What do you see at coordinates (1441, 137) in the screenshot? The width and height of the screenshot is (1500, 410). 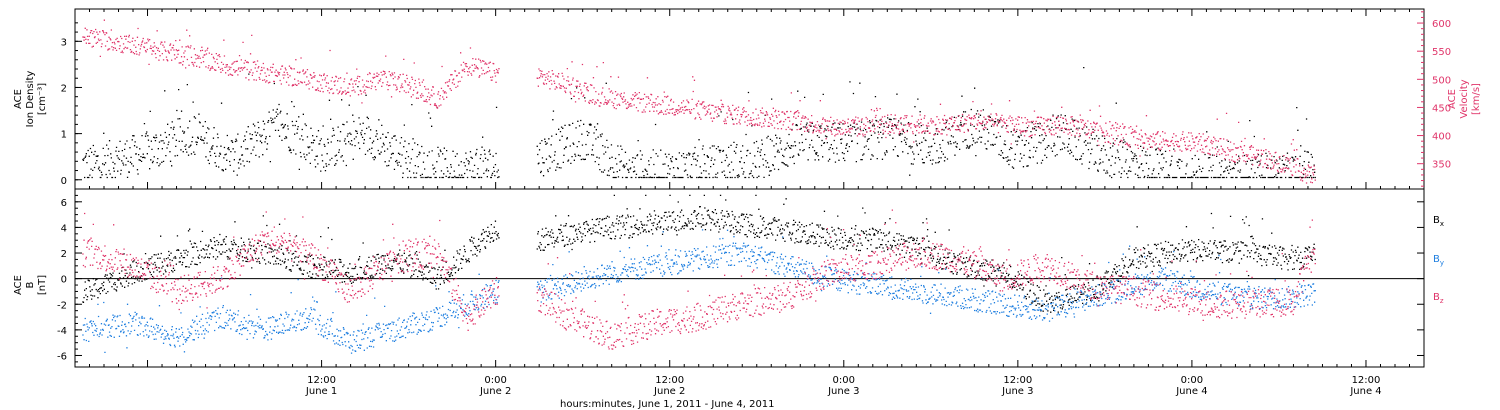 I see `velocity-tick-label: 400` at bounding box center [1441, 137].